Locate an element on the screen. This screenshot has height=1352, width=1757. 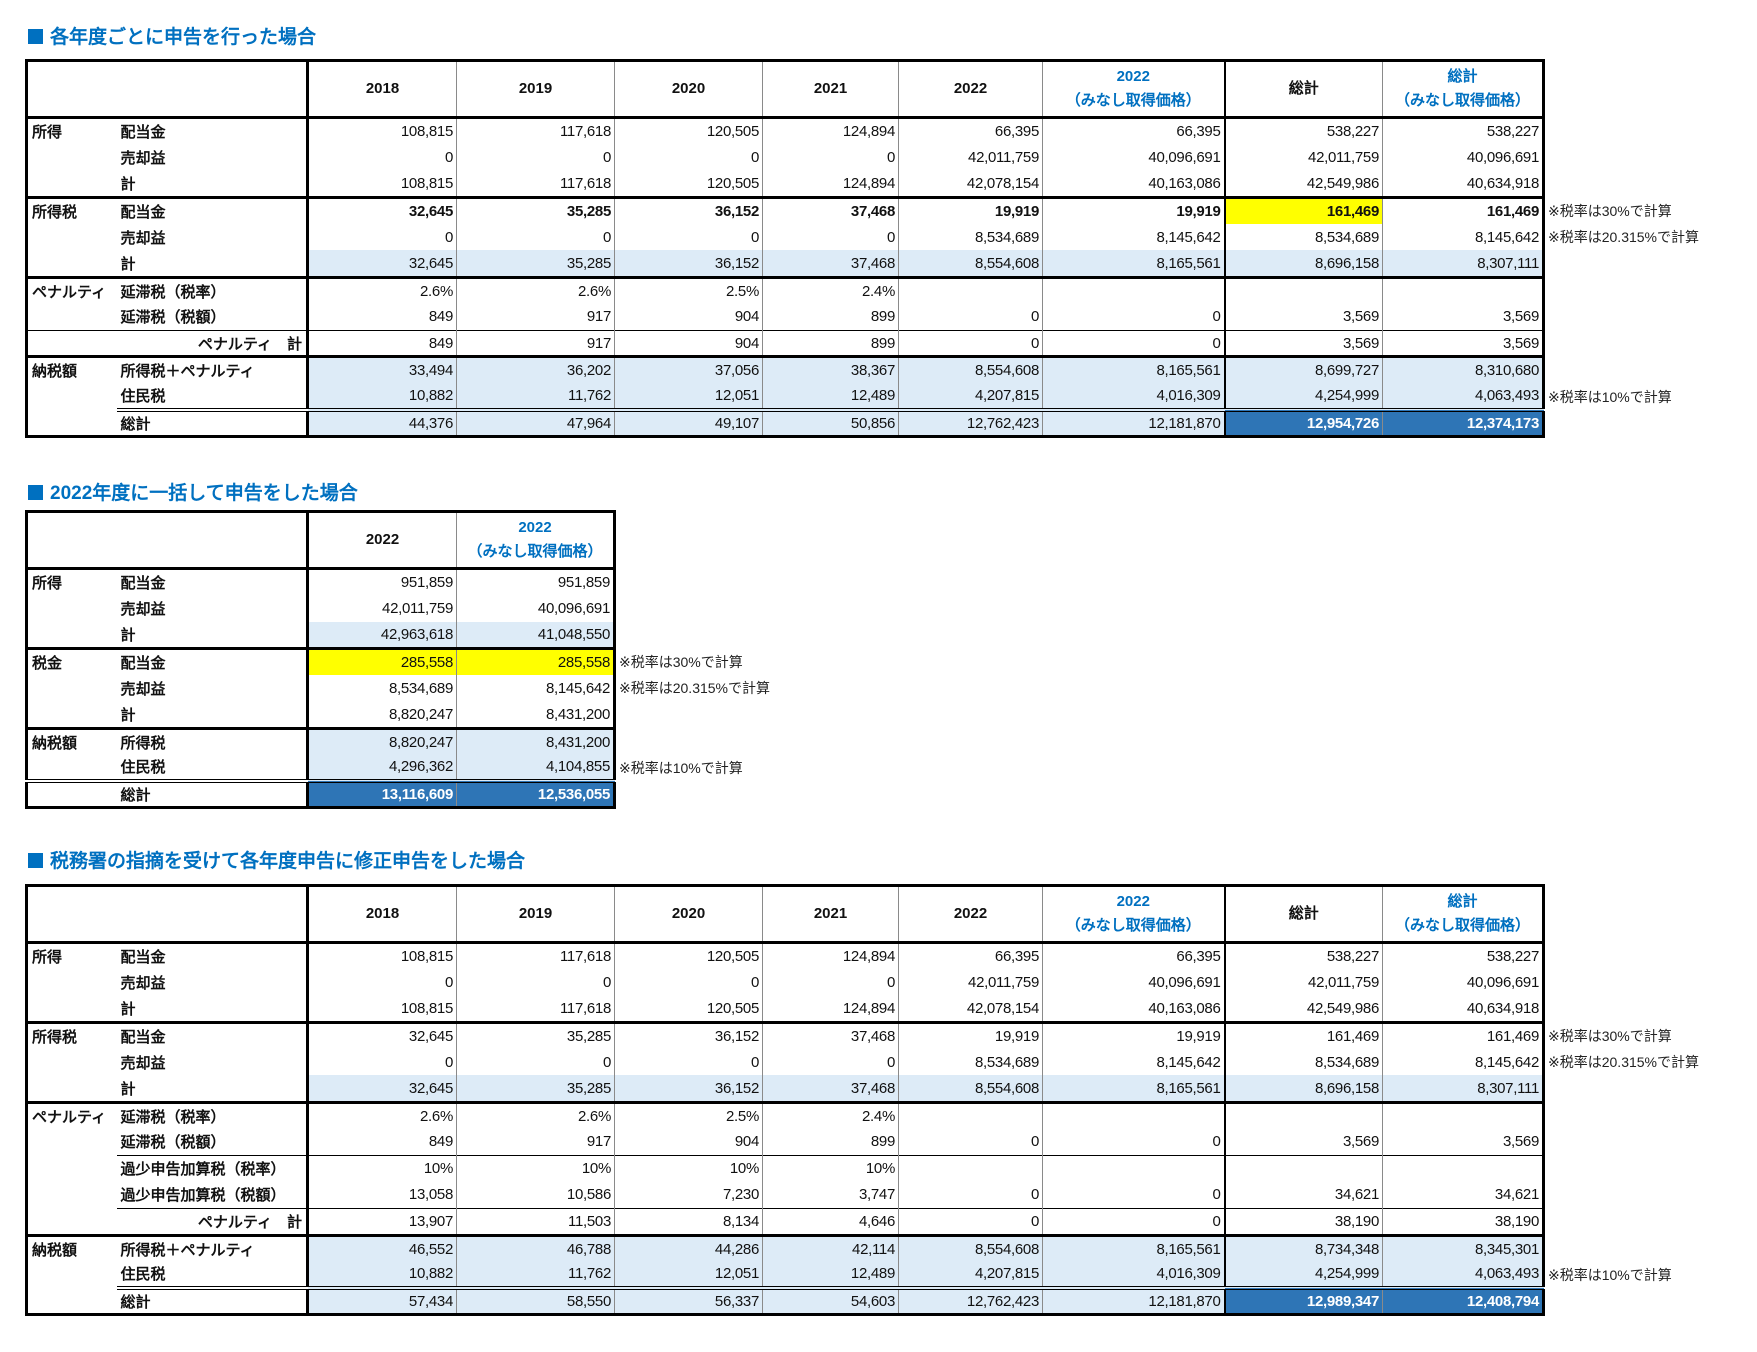
table-cell: 8,431,200 is located at coordinates (536, 715).